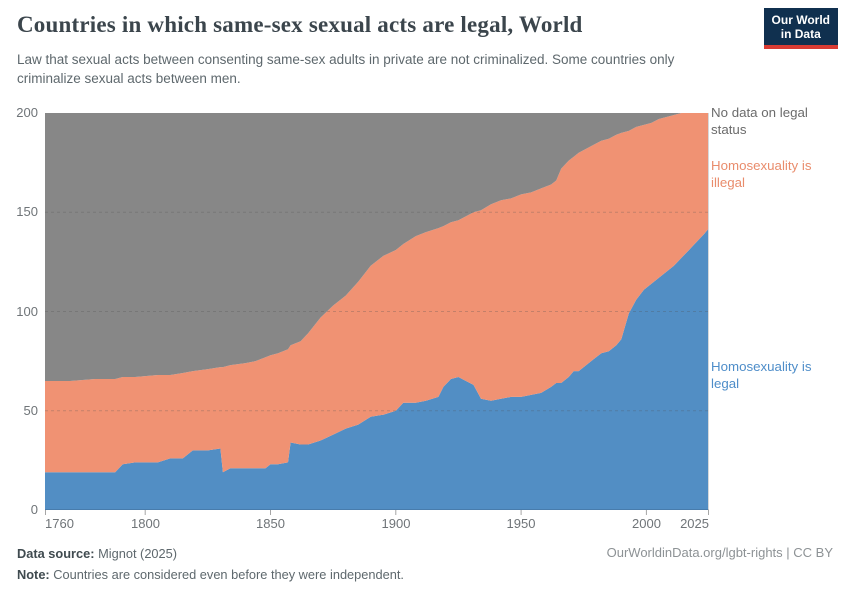  What do you see at coordinates (27, 311) in the screenshot?
I see `y-tick-label: 100` at bounding box center [27, 311].